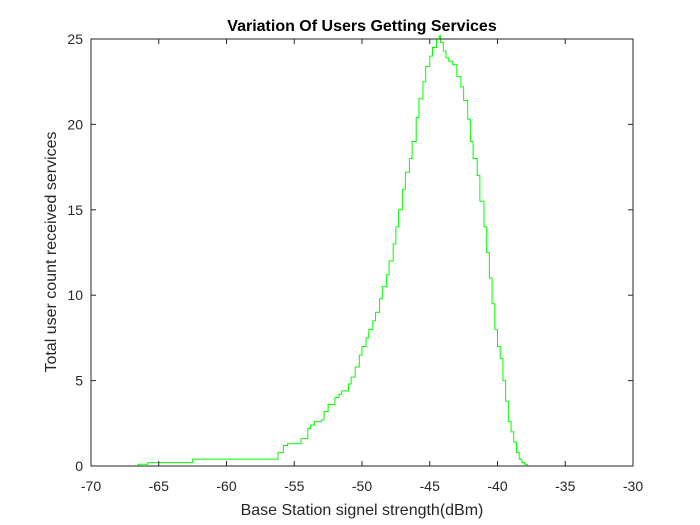 The width and height of the screenshot is (700, 525). I want to click on x-tick-label: -40, so click(497, 486).